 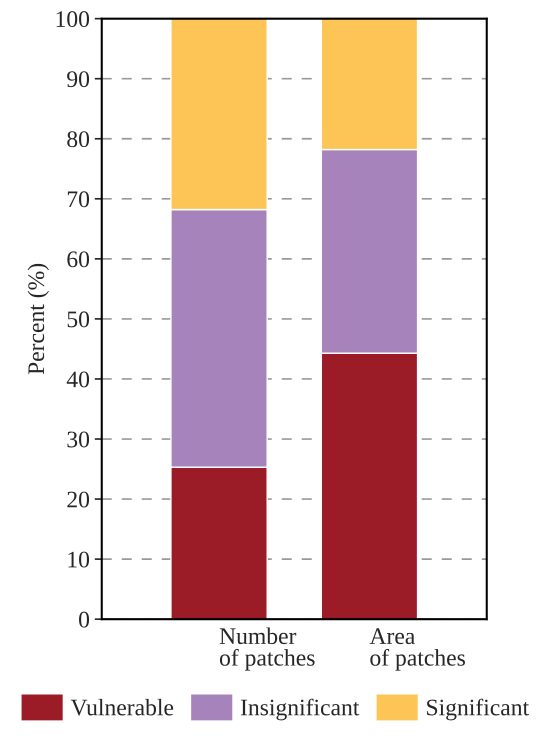 What do you see at coordinates (417, 649) in the screenshot?
I see `x-tick-label: Area of patches` at bounding box center [417, 649].